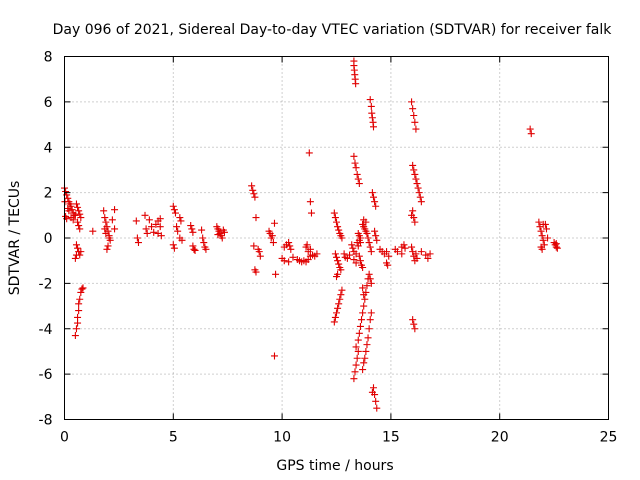 The height and width of the screenshot is (480, 640). Describe the element at coordinates (46, 375) in the screenshot. I see `y-tick-label: -6` at that location.